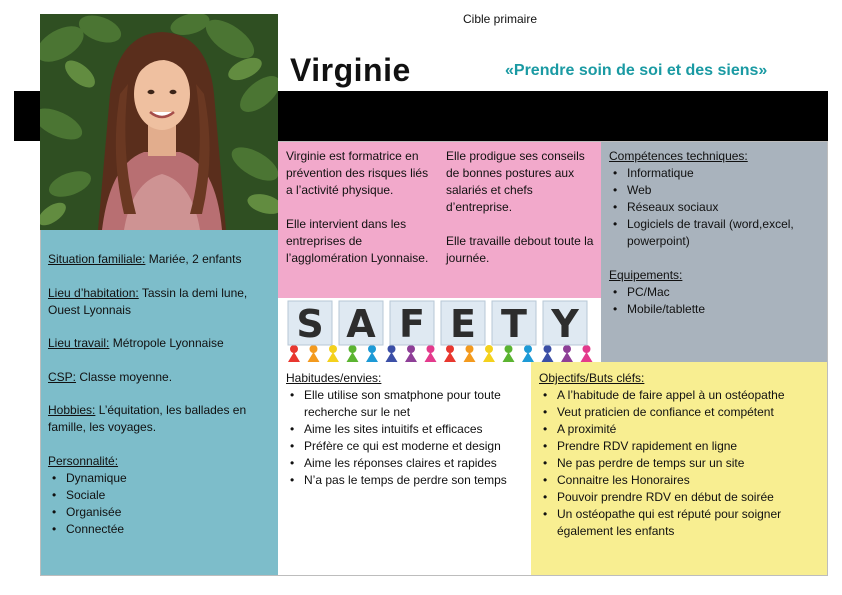 Image resolution: width=842 pixels, height=595 pixels. I want to click on list-item: Informatique, so click(715, 173).